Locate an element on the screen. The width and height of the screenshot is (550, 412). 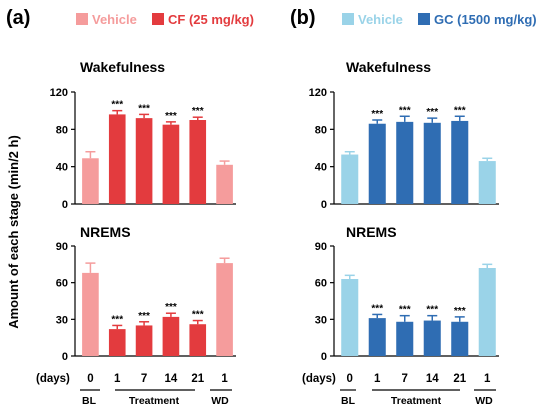
a-nrems-sig-3: *** is located at coordinates (171, 307).